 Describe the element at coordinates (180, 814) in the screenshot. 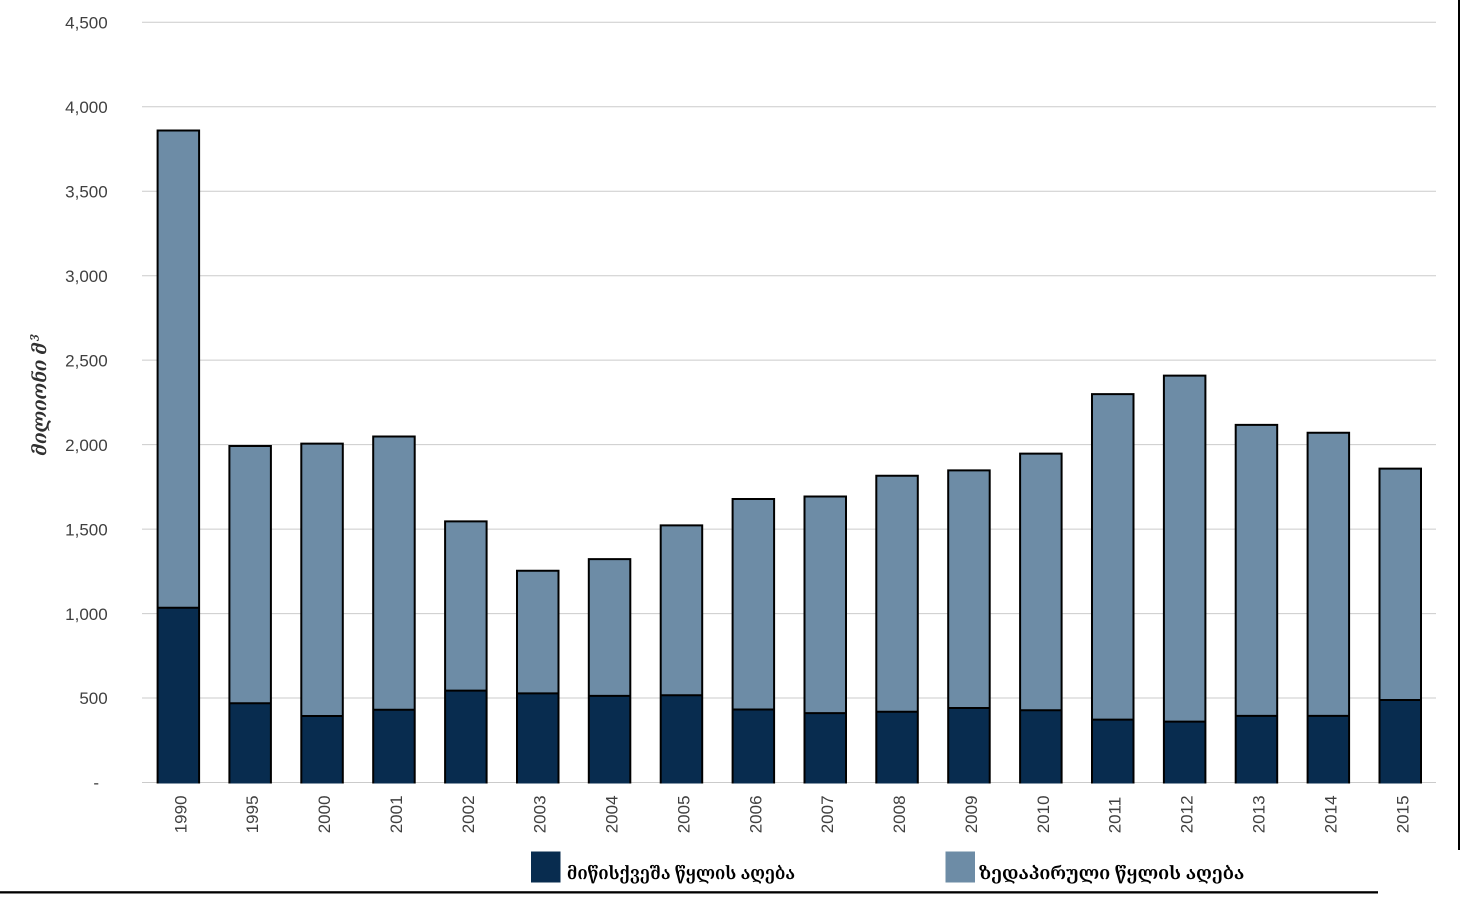

I see `svg-text: 1990` at that location.